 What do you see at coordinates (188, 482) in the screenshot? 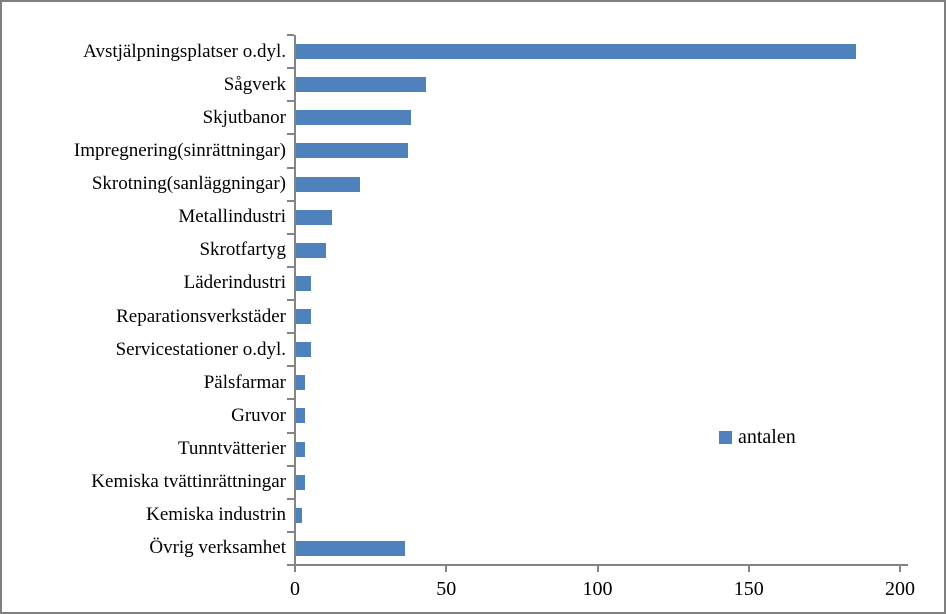
I see `category-label: Kemiska tvättinrättningar` at bounding box center [188, 482].